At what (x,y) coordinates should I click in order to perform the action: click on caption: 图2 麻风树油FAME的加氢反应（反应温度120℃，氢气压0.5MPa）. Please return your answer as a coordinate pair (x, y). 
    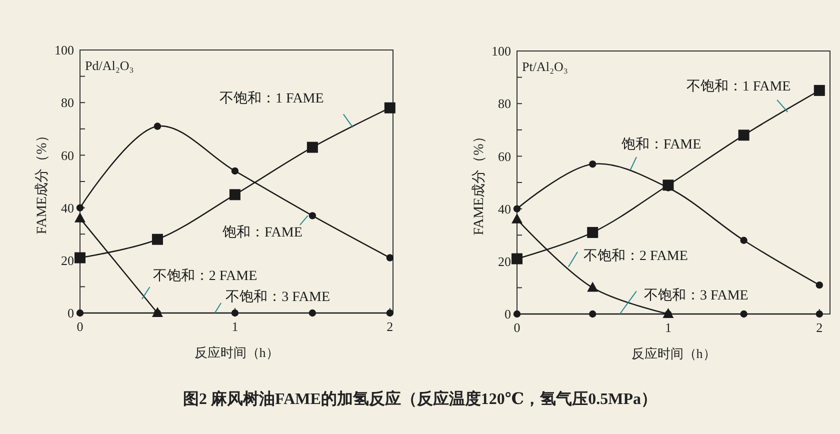
    Looking at the image, I should click on (420, 398).